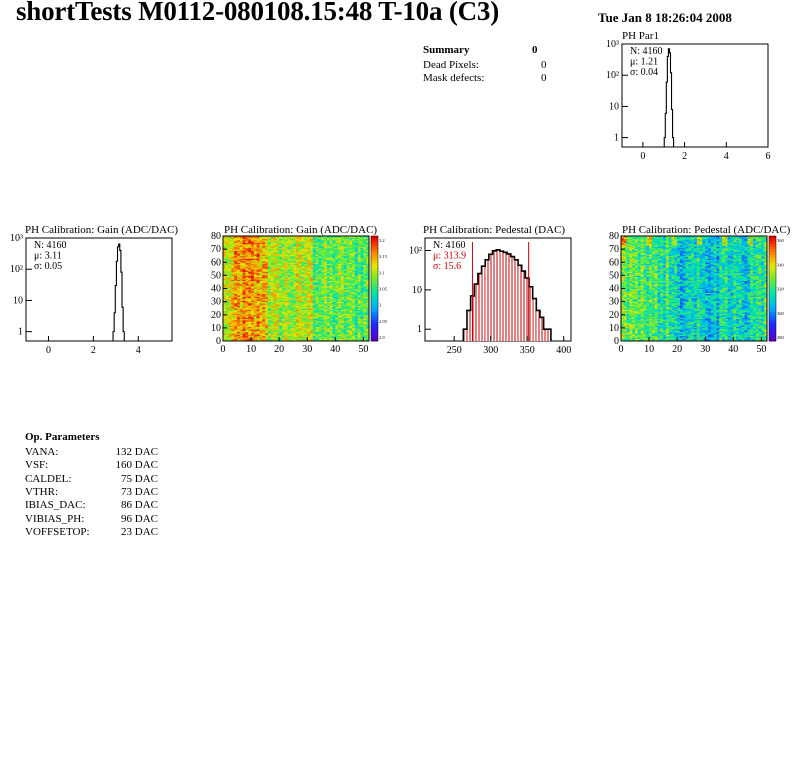 This screenshot has height=772, width=796. What do you see at coordinates (490, 350) in the screenshot?
I see `x-tick-label: 300` at bounding box center [490, 350].